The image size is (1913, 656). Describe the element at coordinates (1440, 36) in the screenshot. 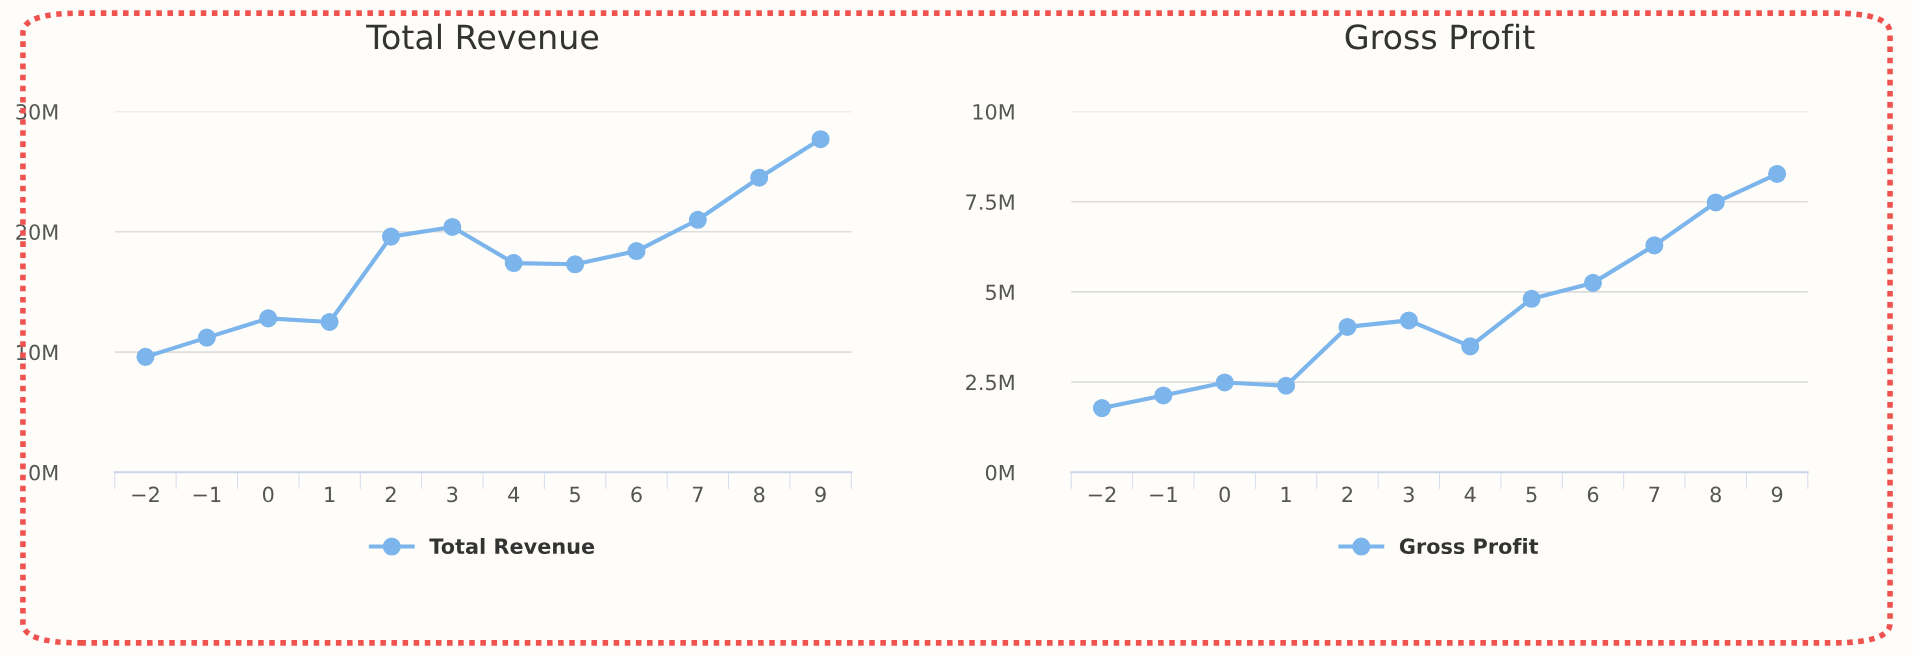

I see `chart-title: Gross Profit` at that location.